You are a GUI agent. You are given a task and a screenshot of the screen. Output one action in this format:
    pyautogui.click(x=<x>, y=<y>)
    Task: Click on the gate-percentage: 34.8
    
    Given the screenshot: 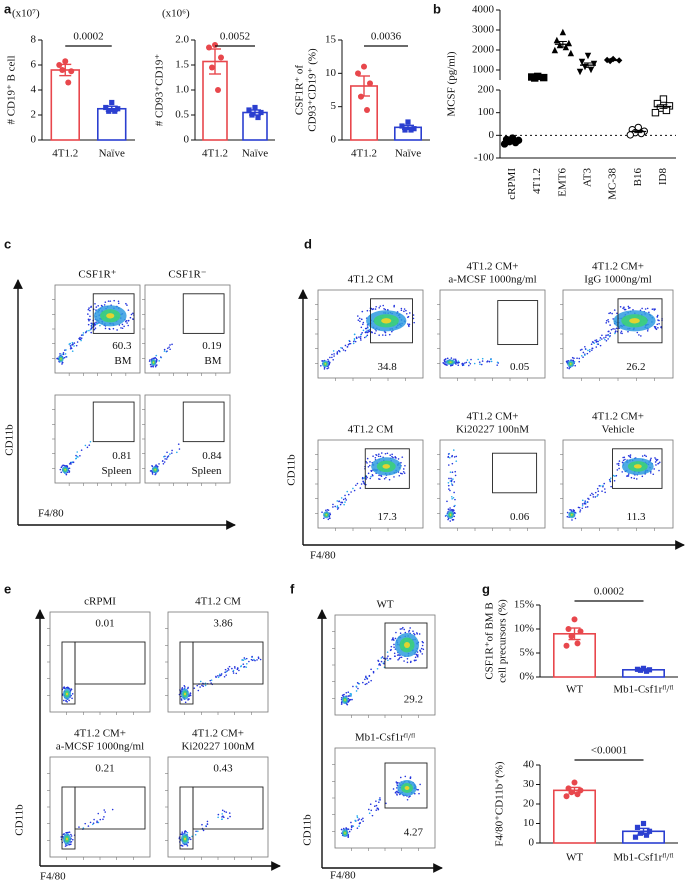 What is the action you would take?
    pyautogui.click(x=388, y=367)
    